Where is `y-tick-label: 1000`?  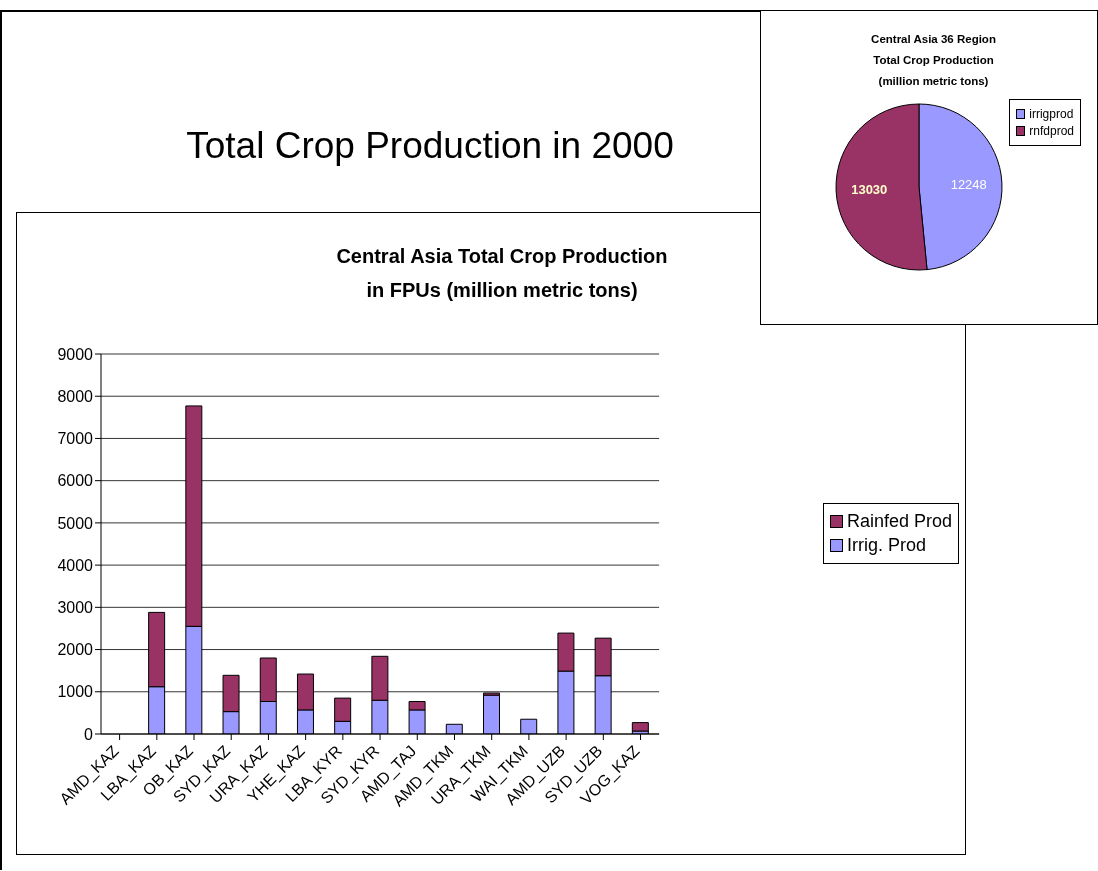
y-tick-label: 1000 is located at coordinates (75, 692).